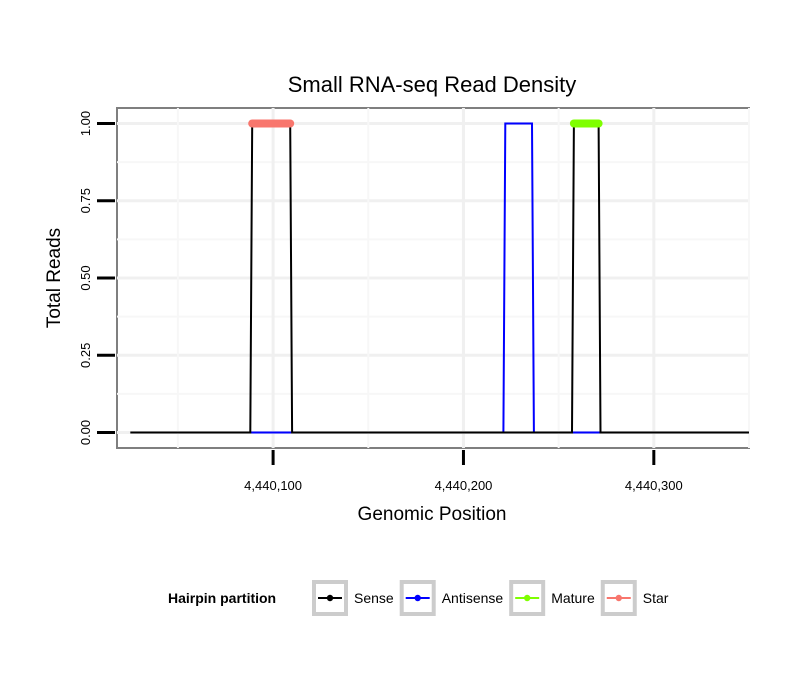 This screenshot has width=810, height=690. I want to click on legend-item-mature: Mature, so click(552, 598).